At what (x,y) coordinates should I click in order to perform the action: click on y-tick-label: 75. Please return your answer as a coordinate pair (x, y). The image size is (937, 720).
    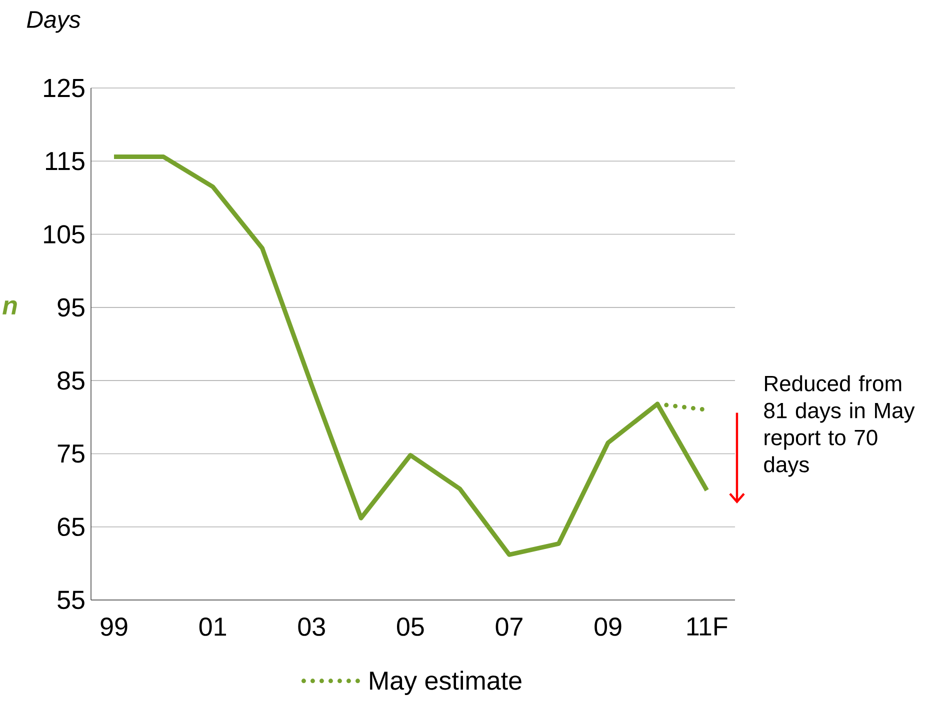
    Looking at the image, I should click on (71, 453).